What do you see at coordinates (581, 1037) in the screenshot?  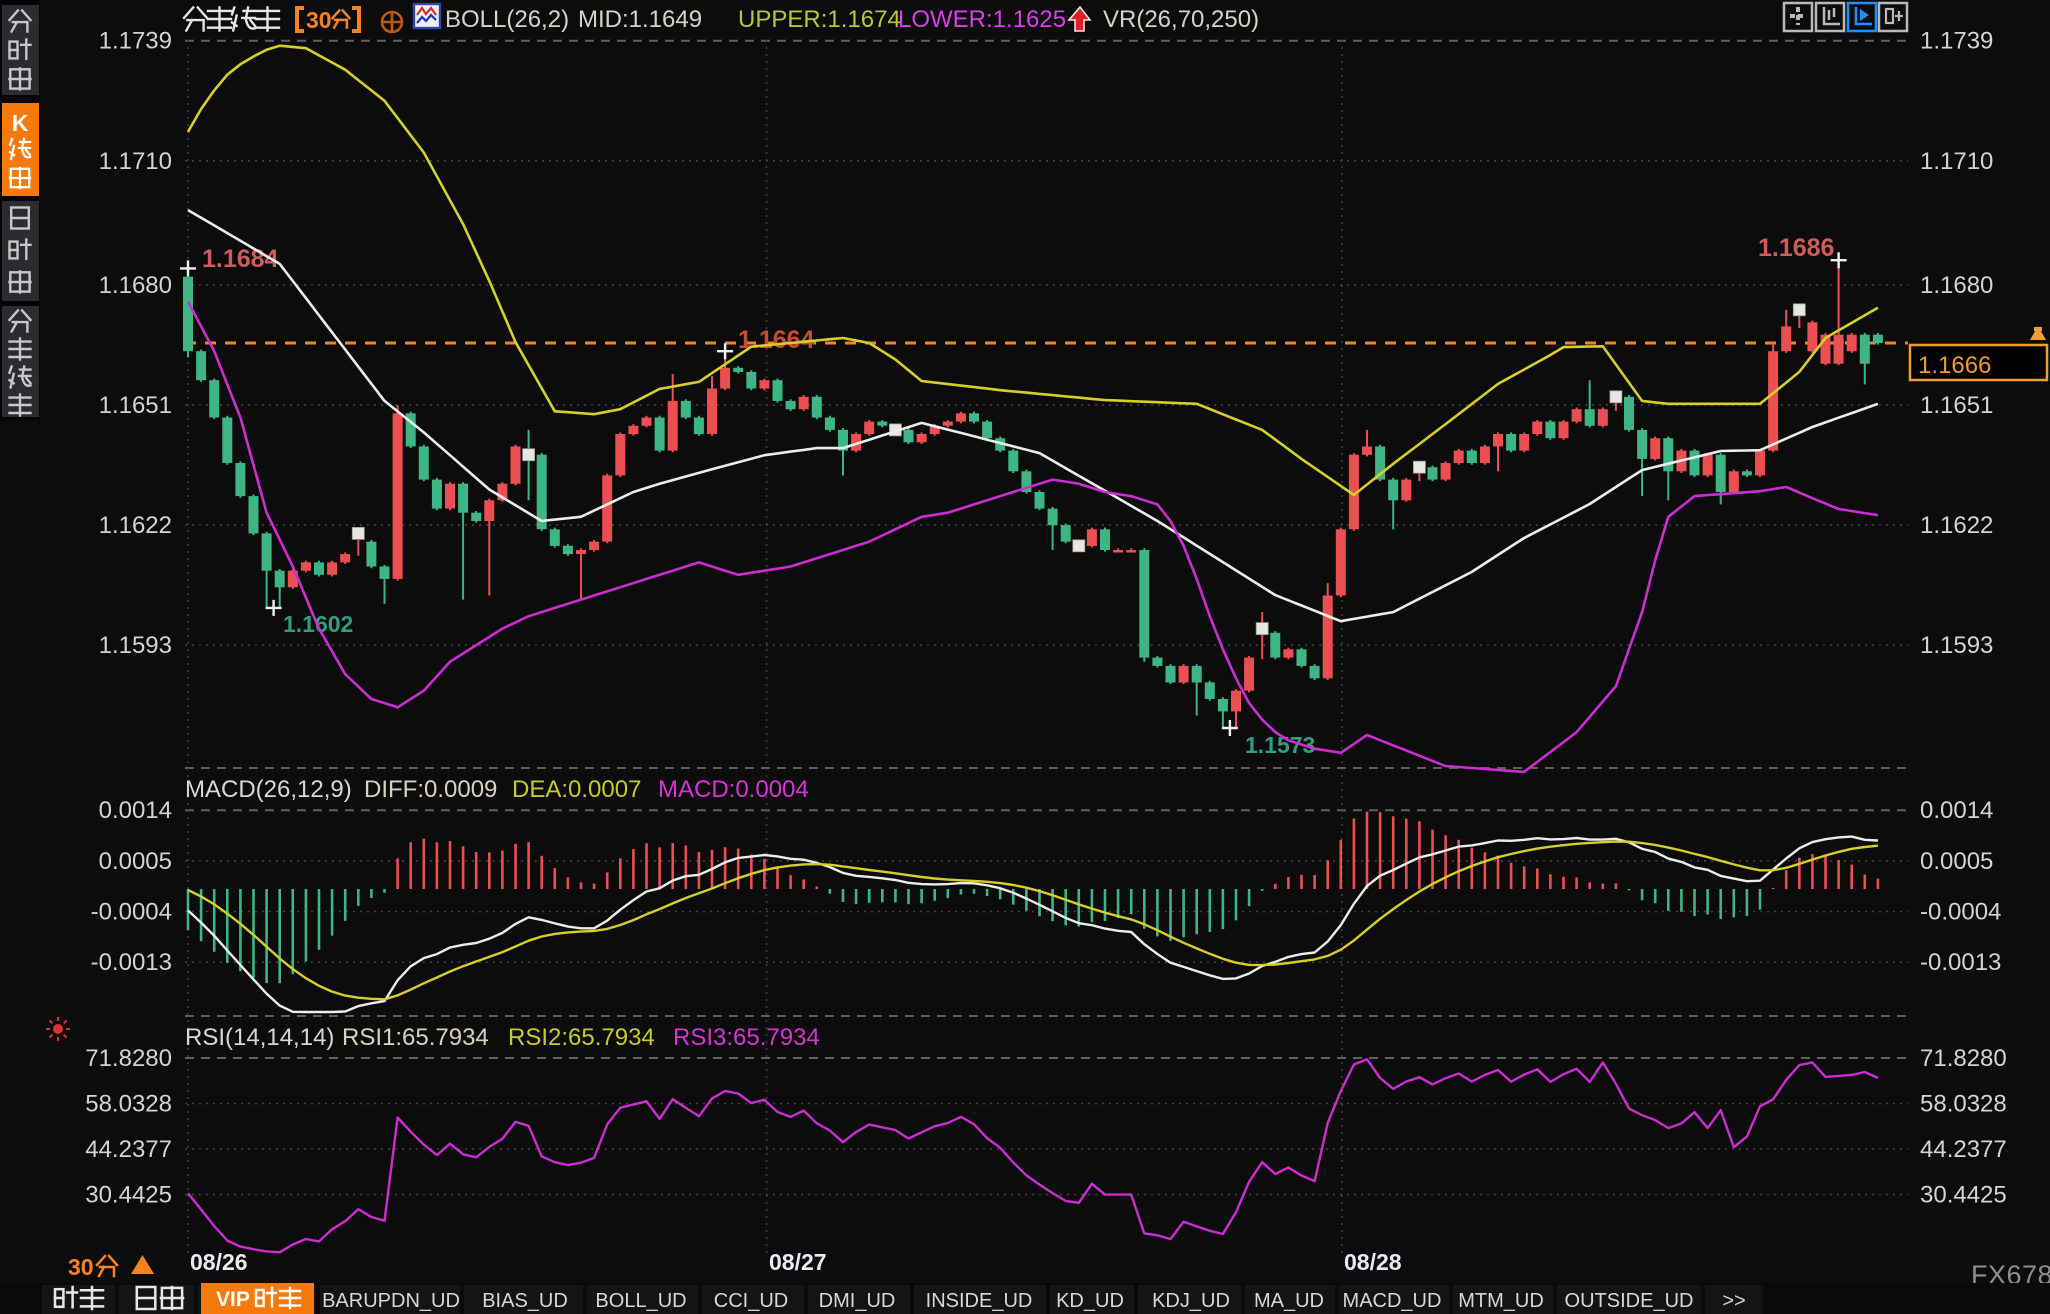 I see `svg-text: RSI2:65.7934` at bounding box center [581, 1037].